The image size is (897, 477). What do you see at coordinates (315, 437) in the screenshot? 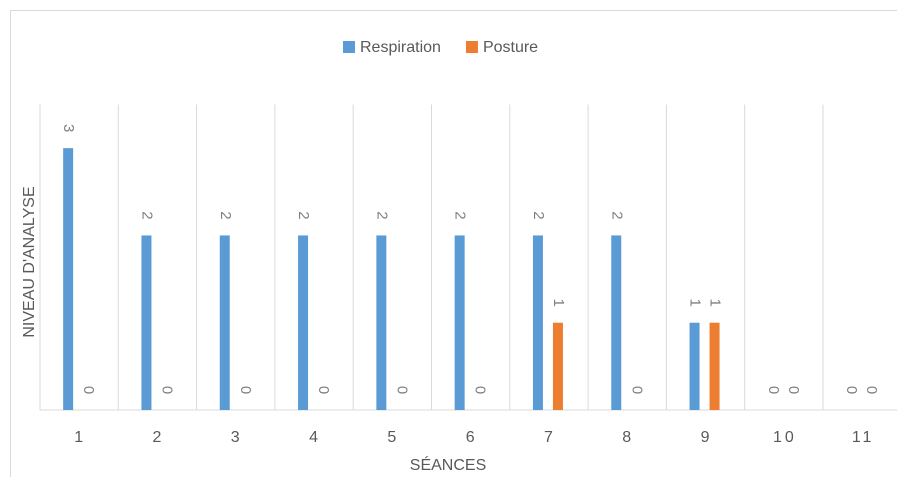
I see `x-tick-label: 4` at bounding box center [315, 437].